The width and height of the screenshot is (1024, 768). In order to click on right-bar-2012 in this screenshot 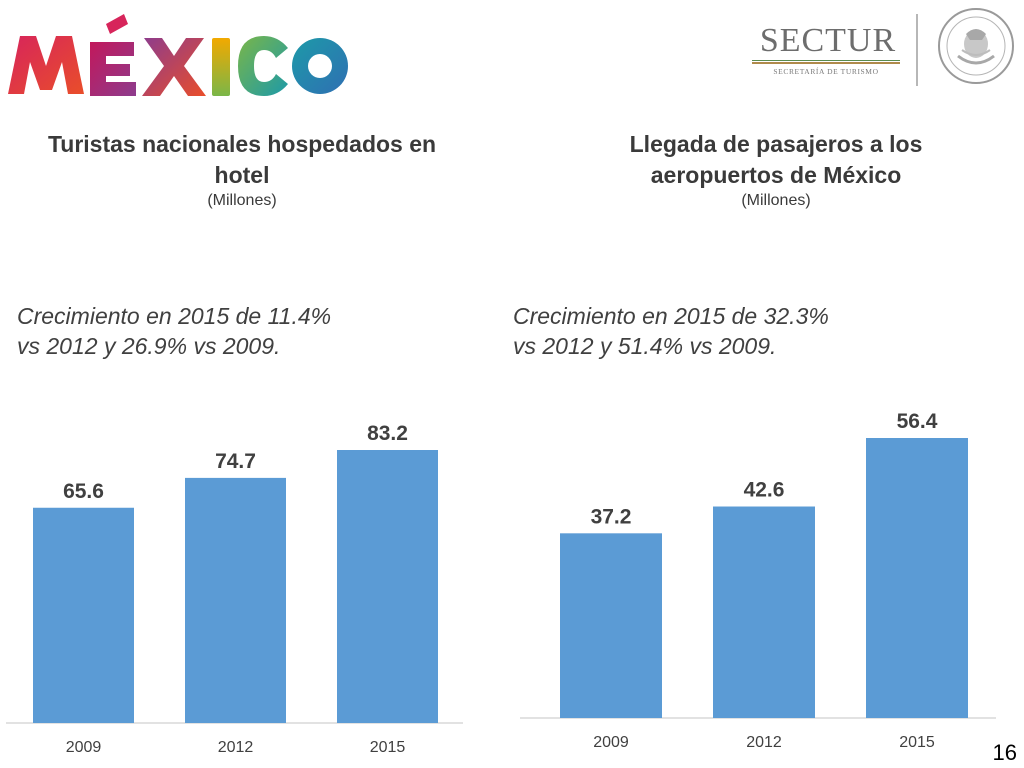, I will do `click(764, 612)`.